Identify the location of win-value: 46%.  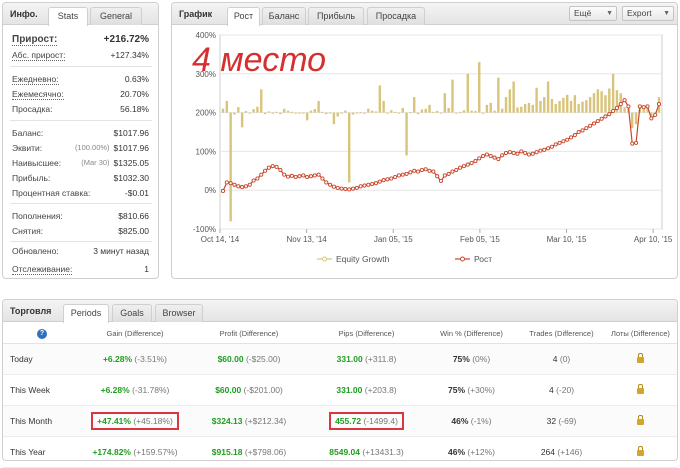
(456, 451).